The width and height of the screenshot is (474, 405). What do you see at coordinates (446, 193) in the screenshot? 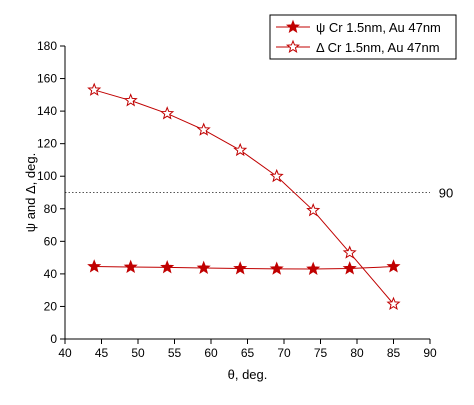
I see `reference-line-label: 90` at bounding box center [446, 193].